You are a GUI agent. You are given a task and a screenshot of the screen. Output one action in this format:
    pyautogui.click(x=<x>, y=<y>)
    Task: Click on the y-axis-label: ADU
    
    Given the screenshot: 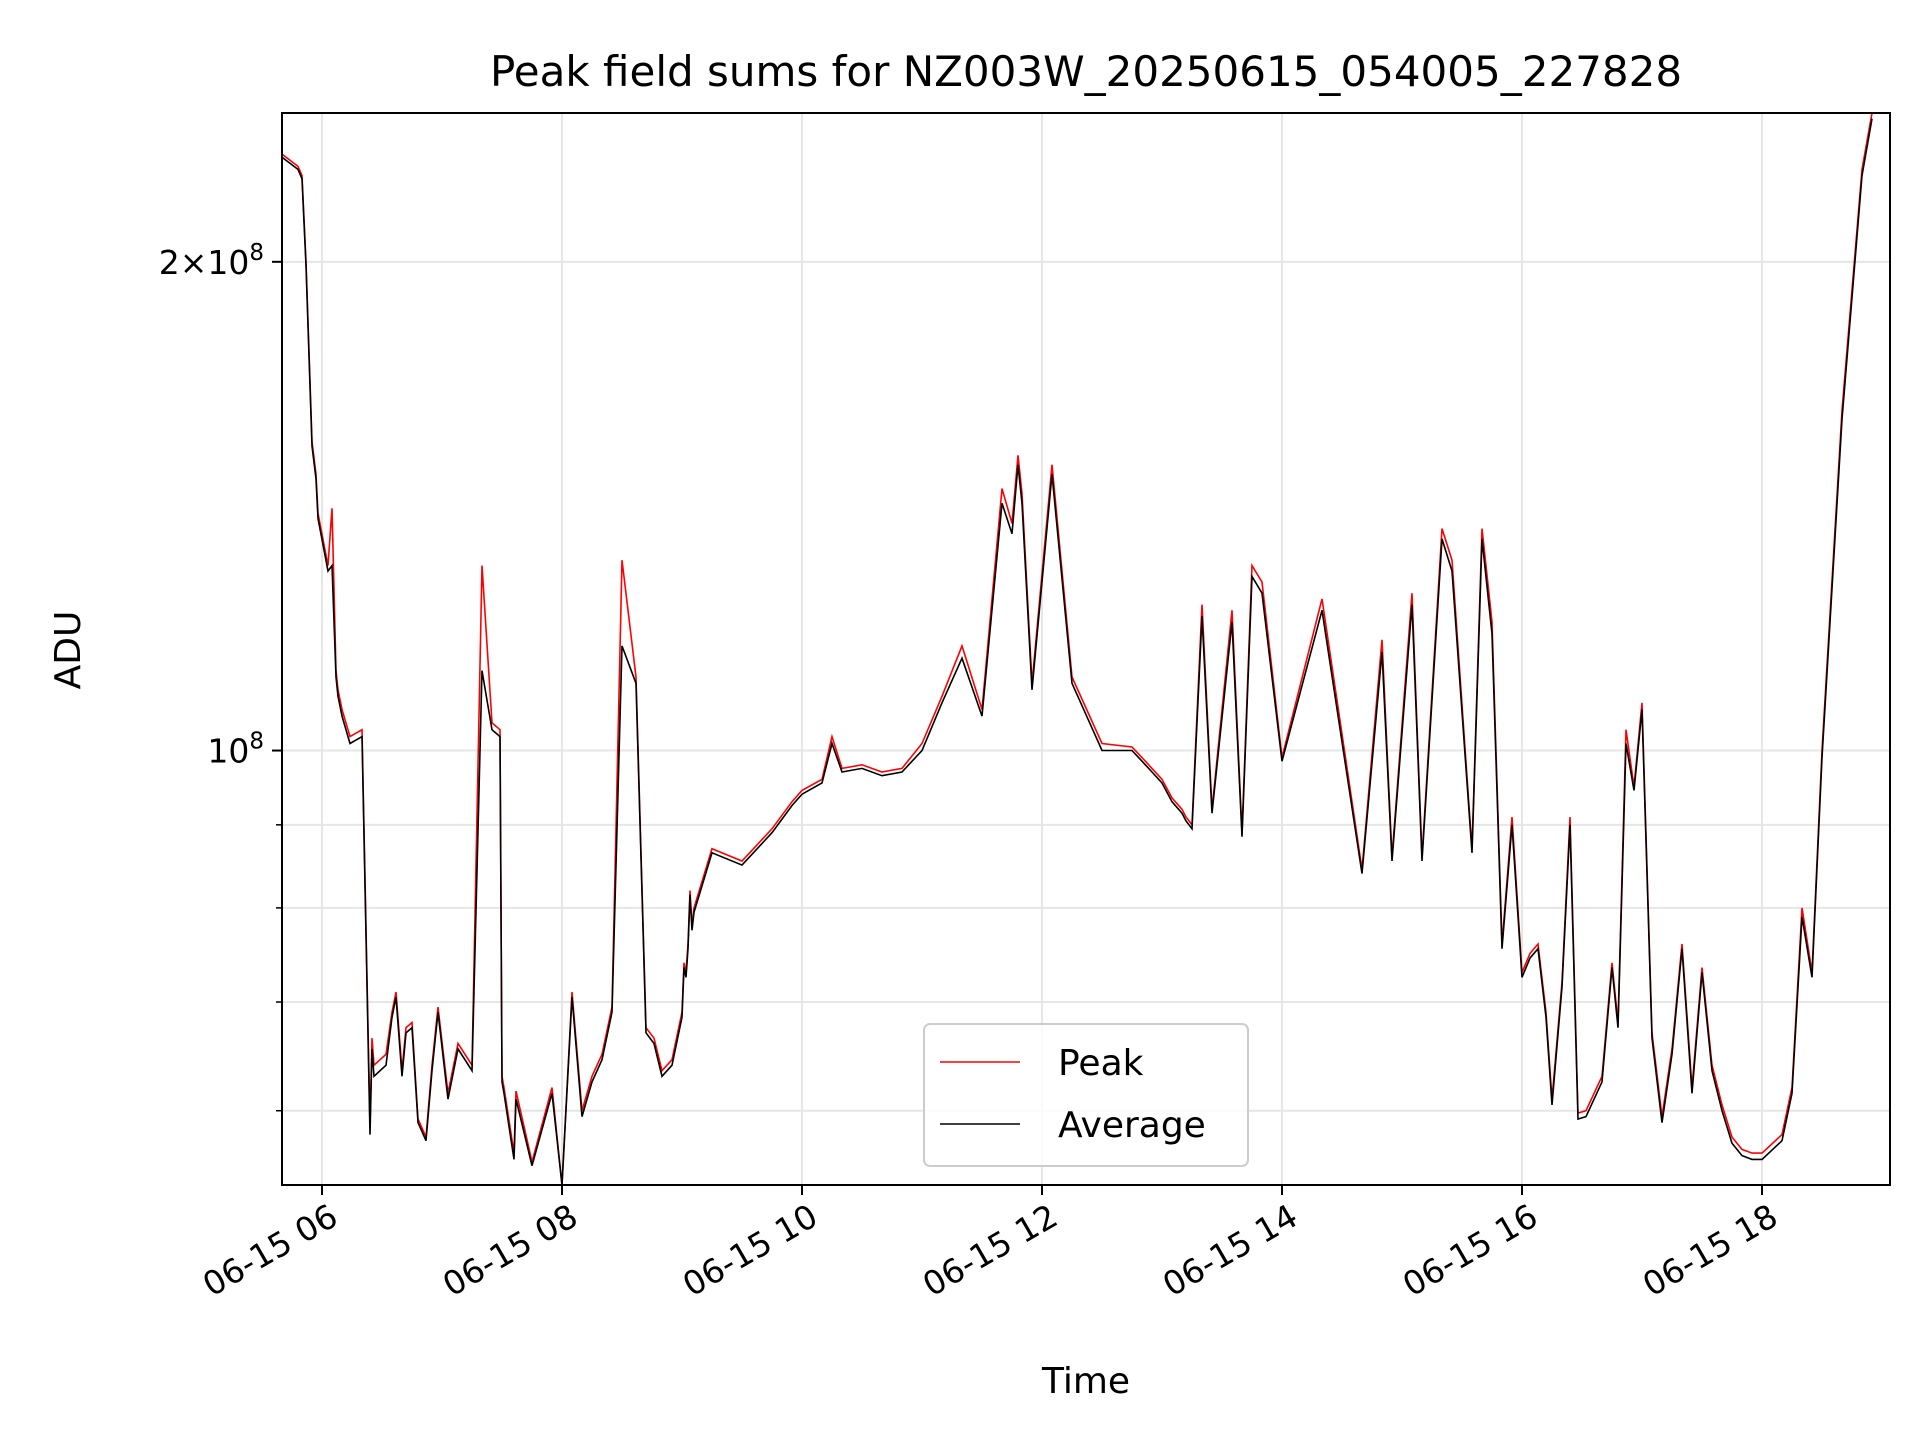 What is the action you would take?
    pyautogui.click(x=68, y=650)
    